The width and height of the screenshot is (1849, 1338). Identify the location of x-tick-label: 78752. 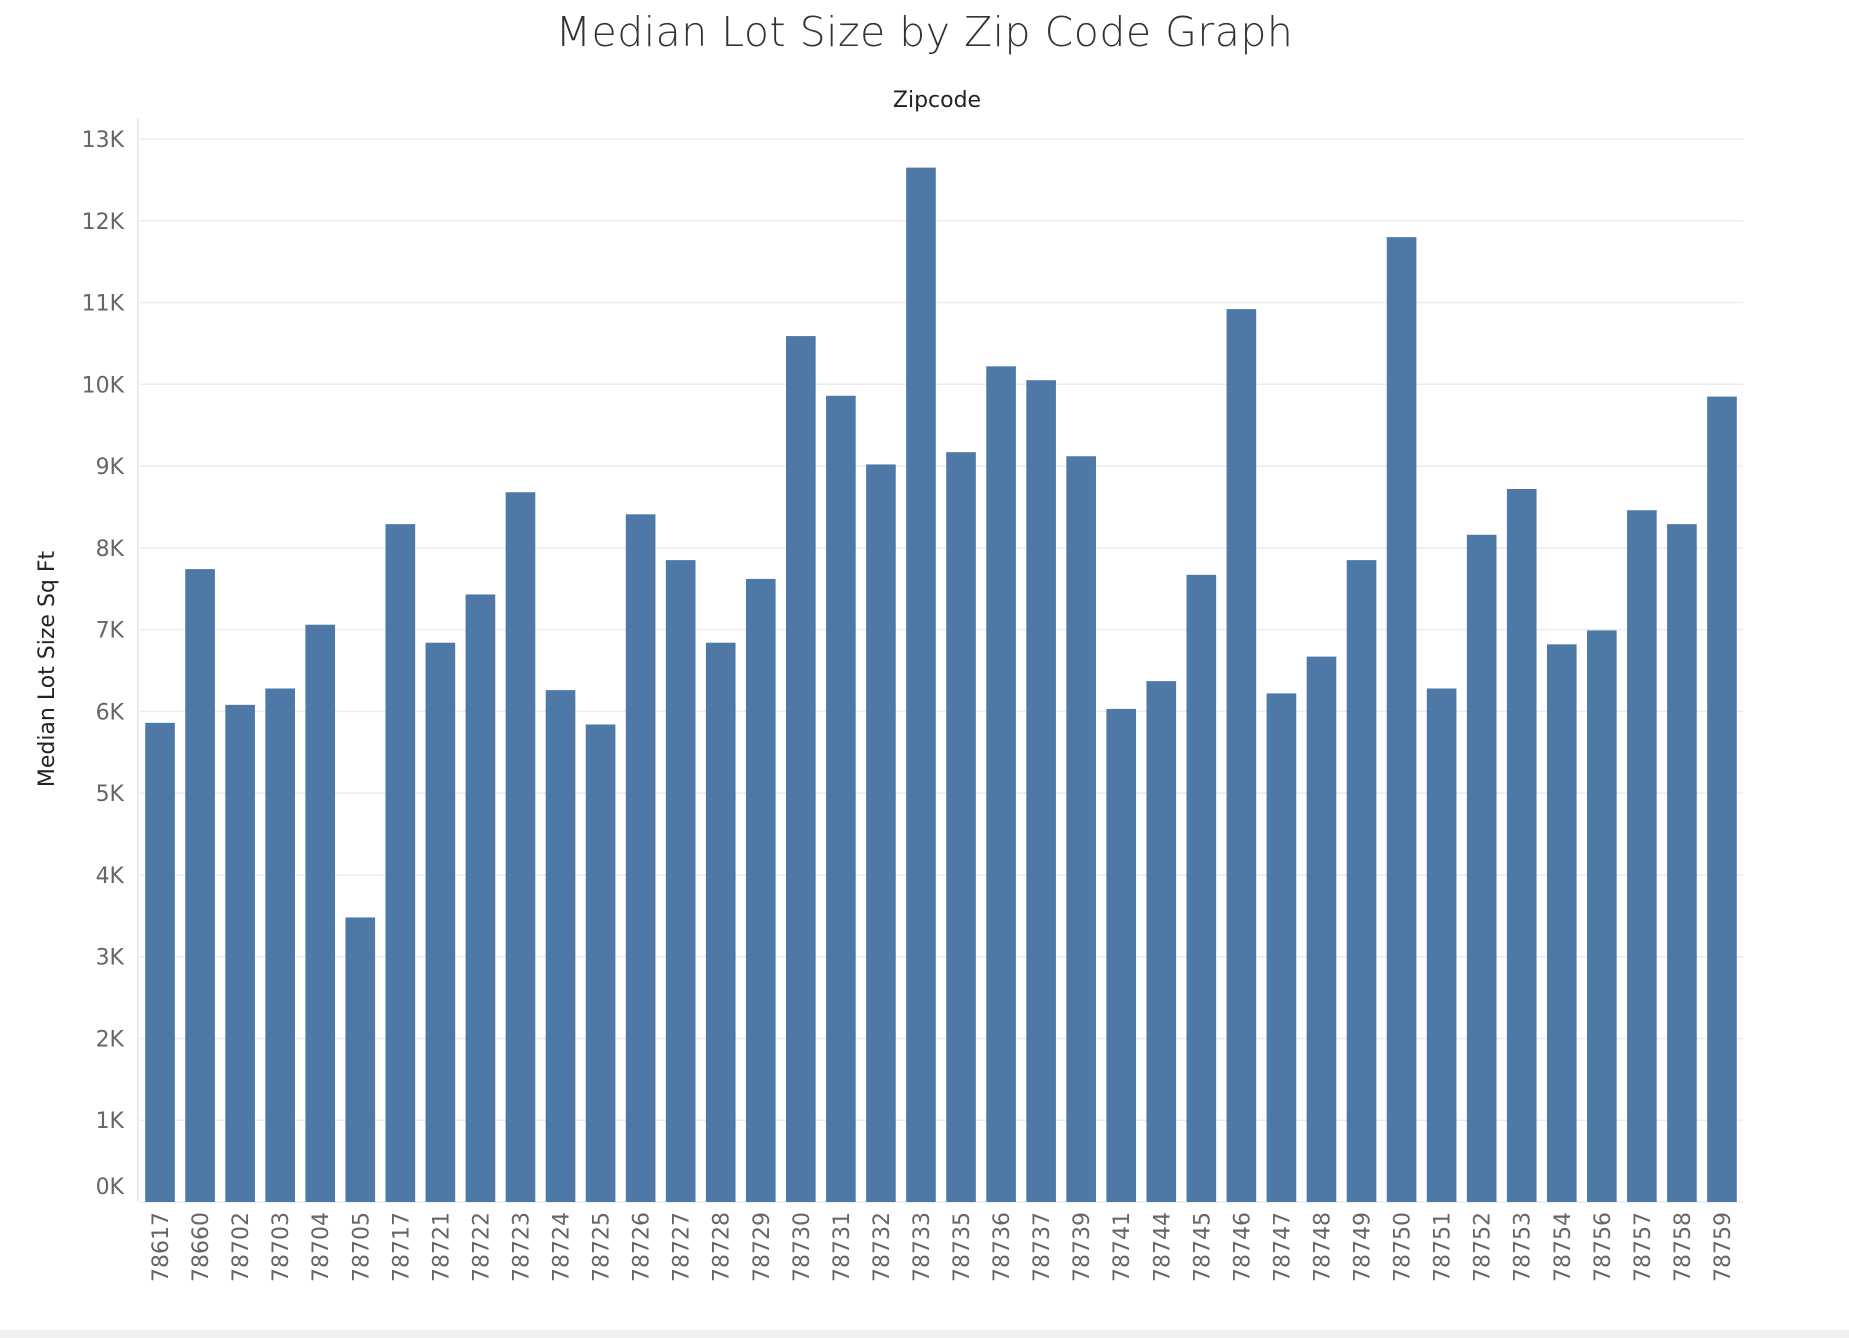
(1483, 1247).